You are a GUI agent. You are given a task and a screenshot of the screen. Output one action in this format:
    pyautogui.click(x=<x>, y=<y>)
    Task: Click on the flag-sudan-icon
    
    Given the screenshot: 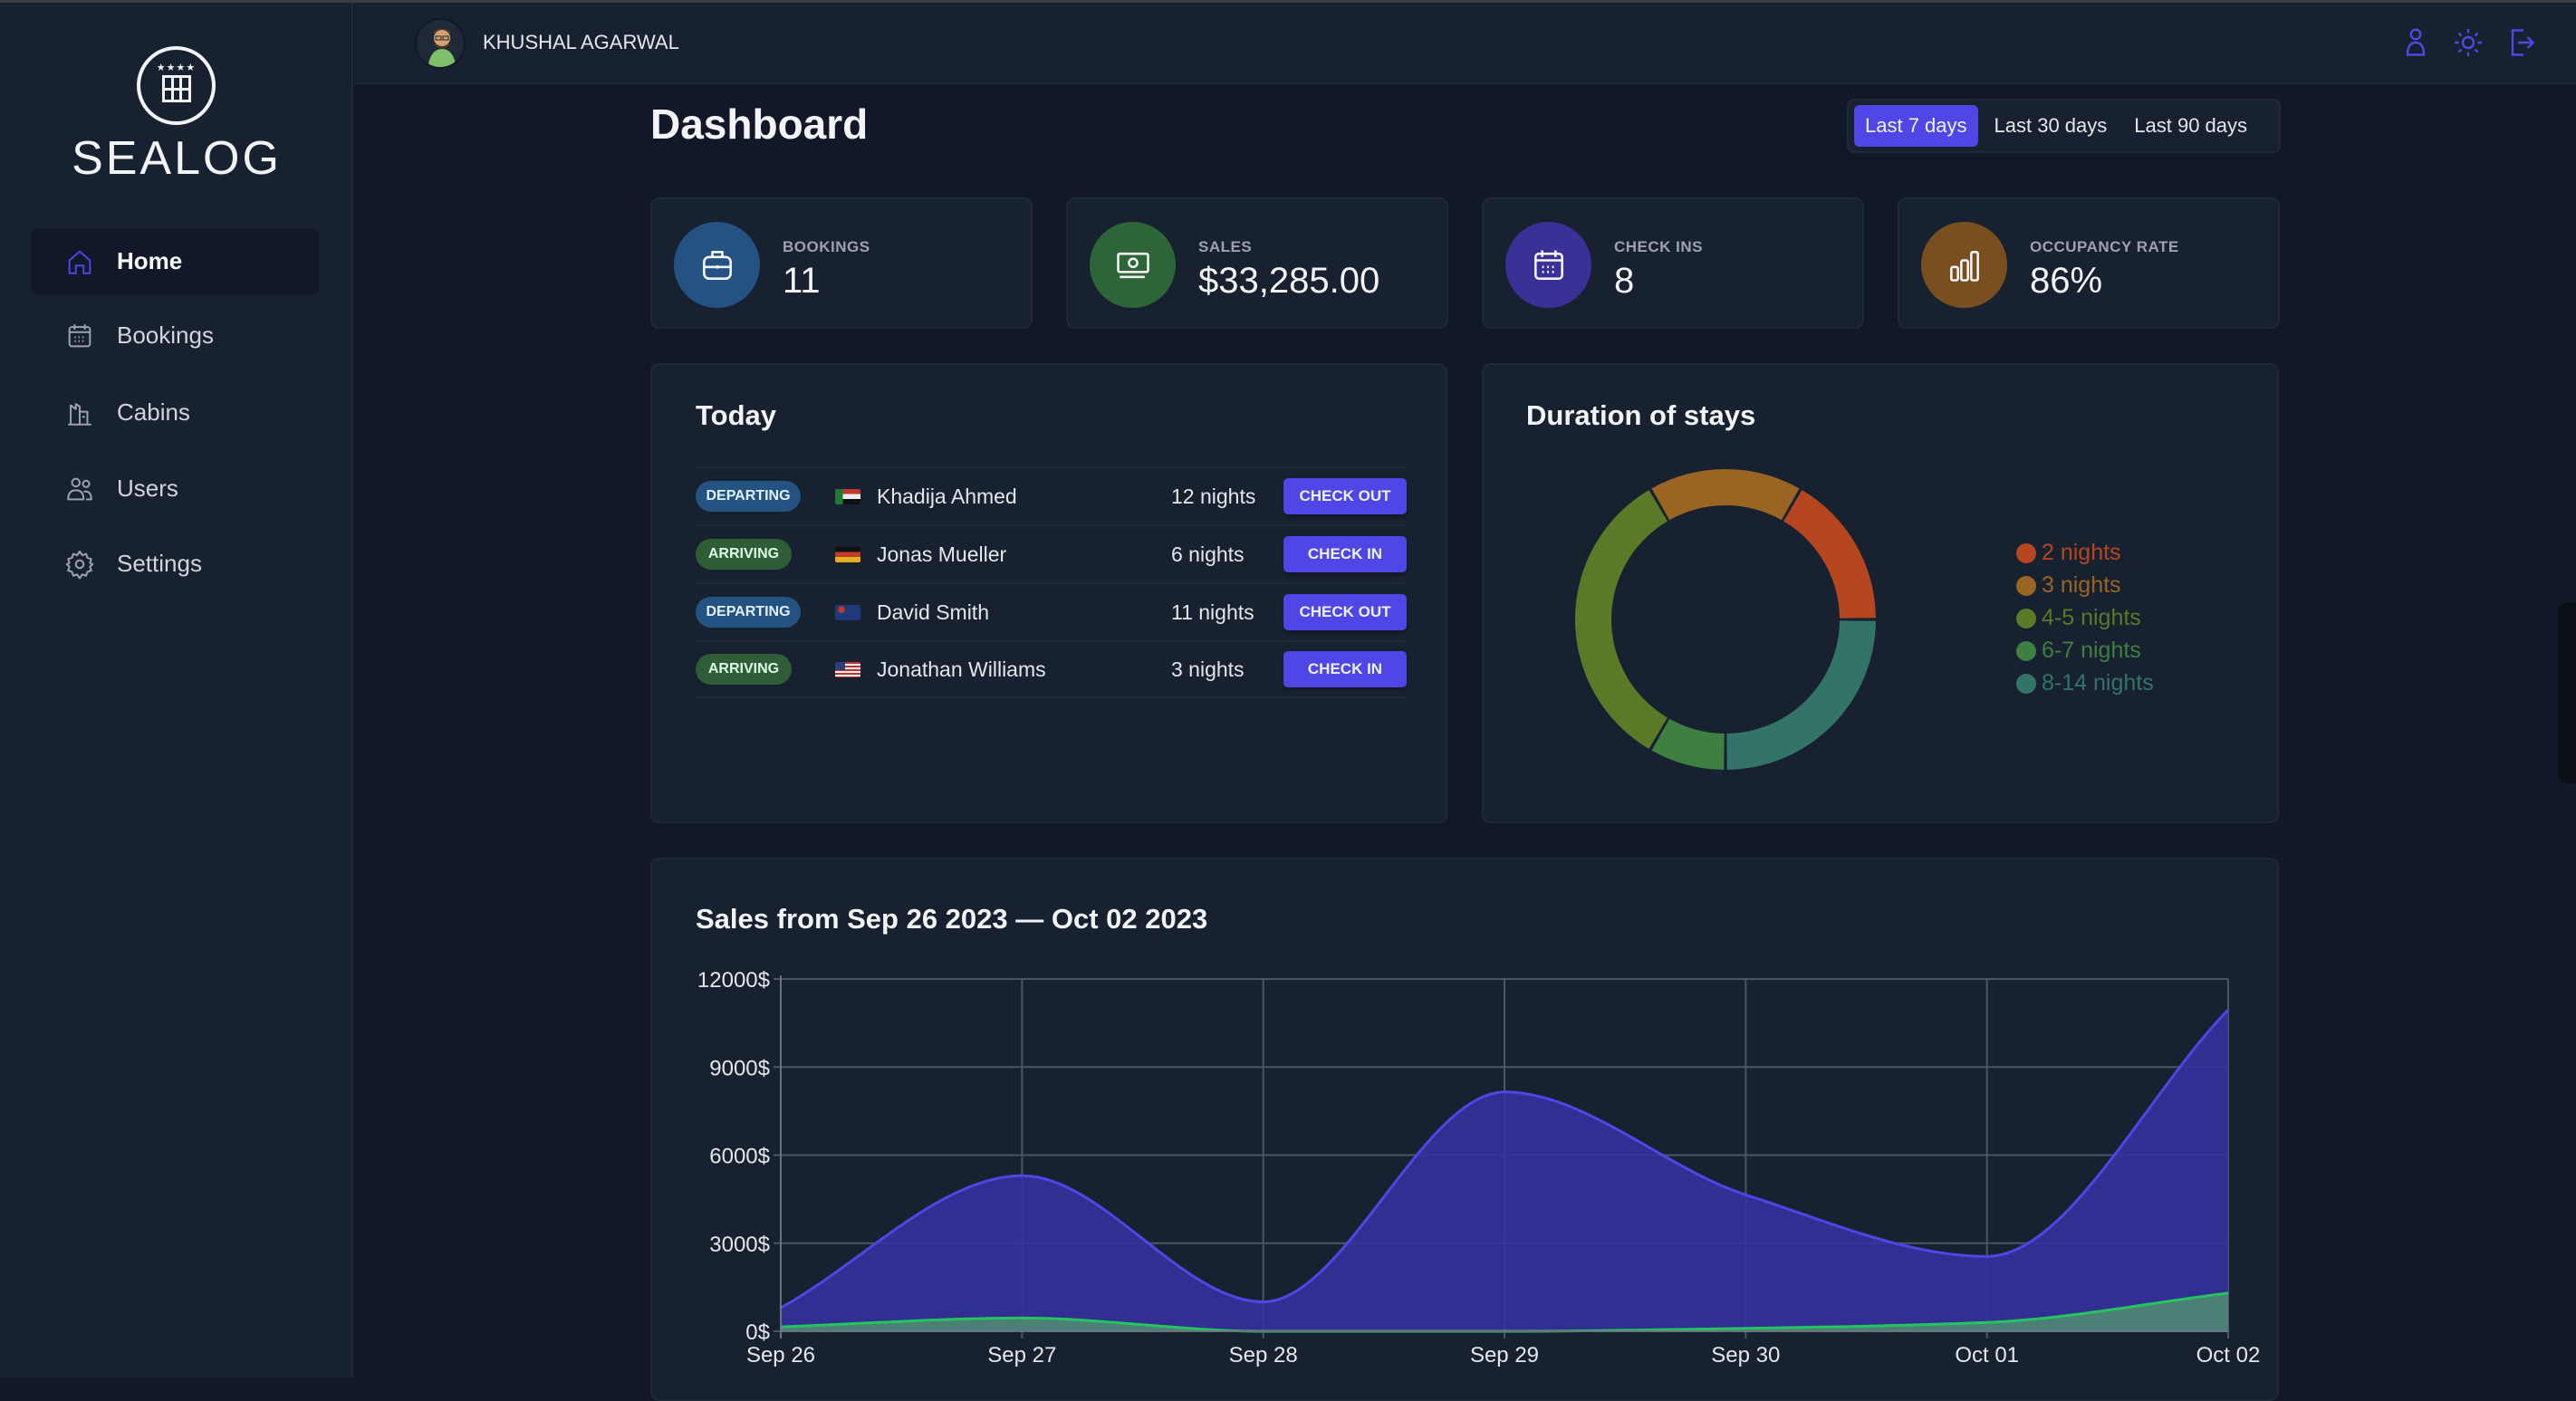 What is the action you would take?
    pyautogui.click(x=847, y=496)
    